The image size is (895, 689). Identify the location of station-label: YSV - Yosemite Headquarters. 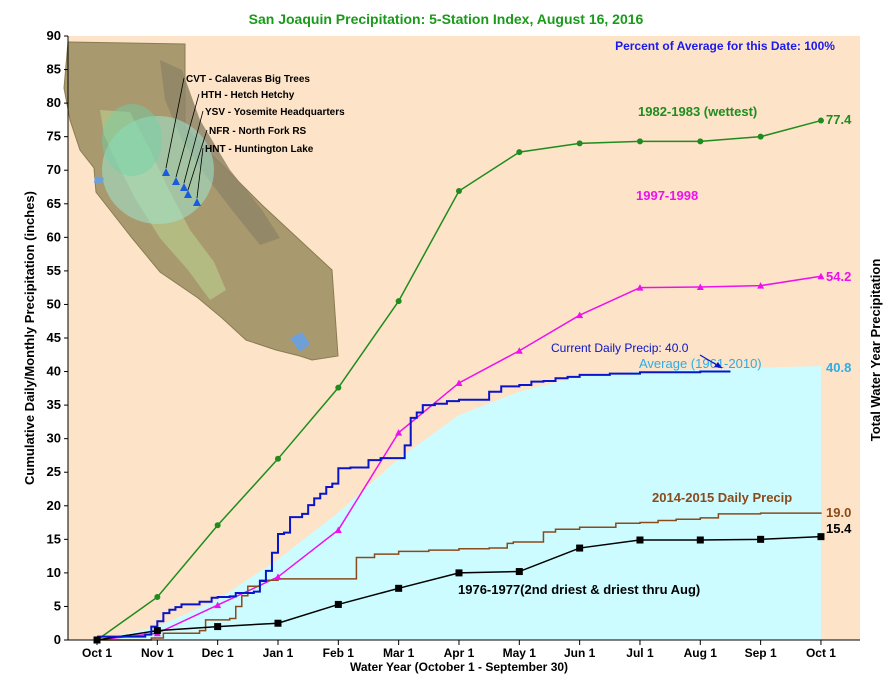
(275, 112).